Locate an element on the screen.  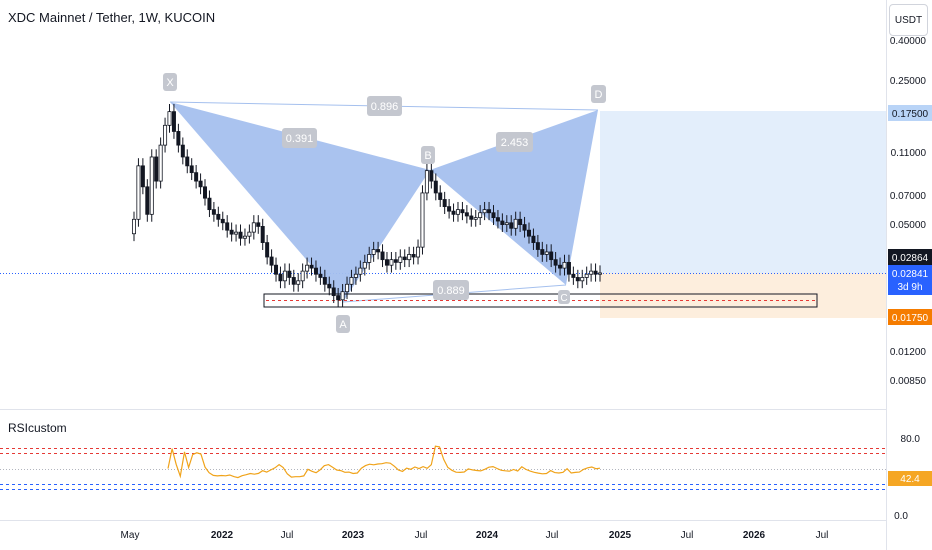
ratio-xb: 0.391 is located at coordinates (299, 138).